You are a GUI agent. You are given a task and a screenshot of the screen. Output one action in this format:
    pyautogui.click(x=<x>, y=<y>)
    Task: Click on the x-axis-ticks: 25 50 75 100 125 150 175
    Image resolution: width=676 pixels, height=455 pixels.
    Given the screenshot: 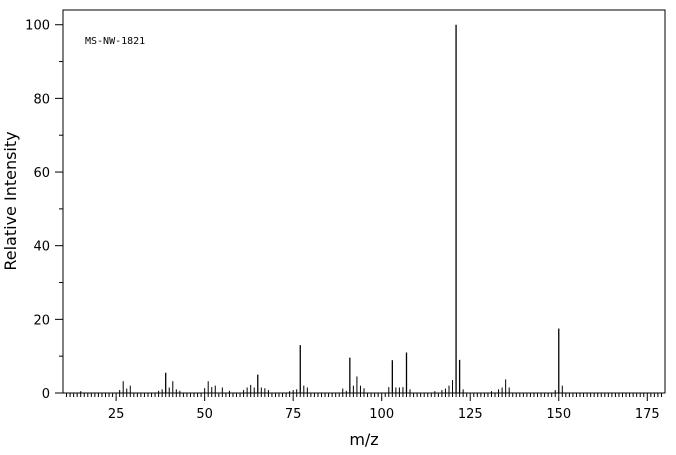 What is the action you would take?
    pyautogui.click(x=384, y=407)
    